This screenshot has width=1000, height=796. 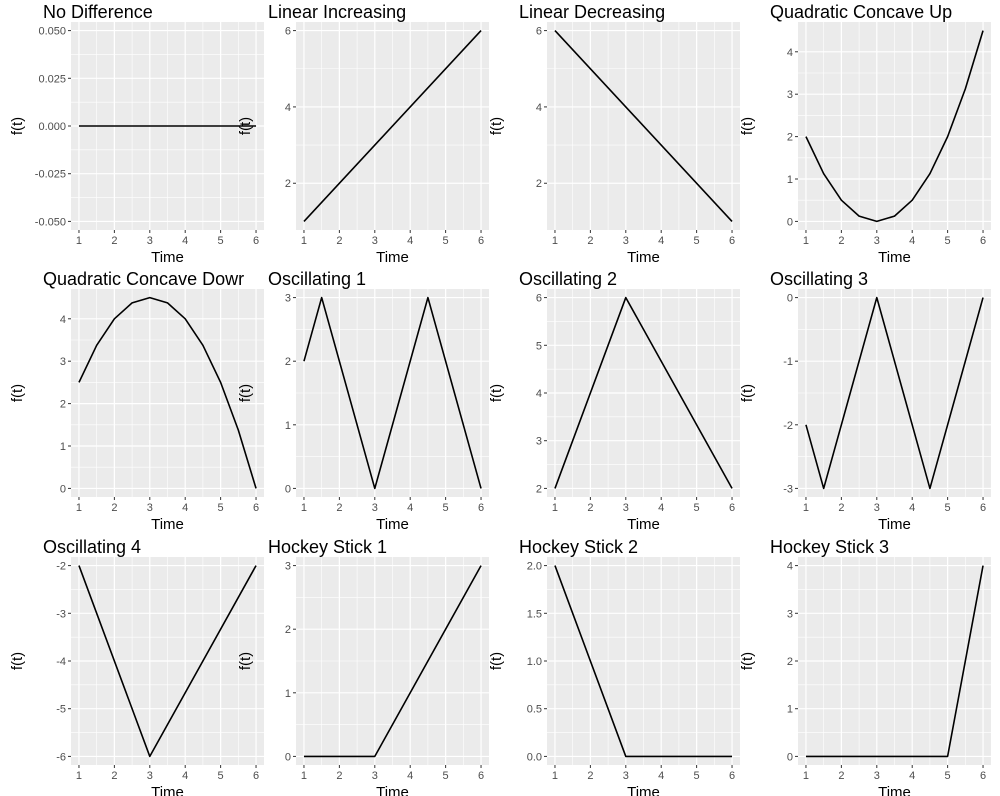 What do you see at coordinates (288, 32) in the screenshot?
I see `y-tick-label: 6` at bounding box center [288, 32].